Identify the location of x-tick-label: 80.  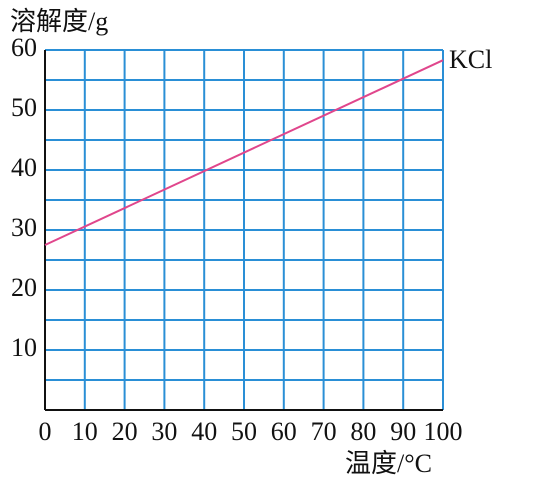
(363, 431).